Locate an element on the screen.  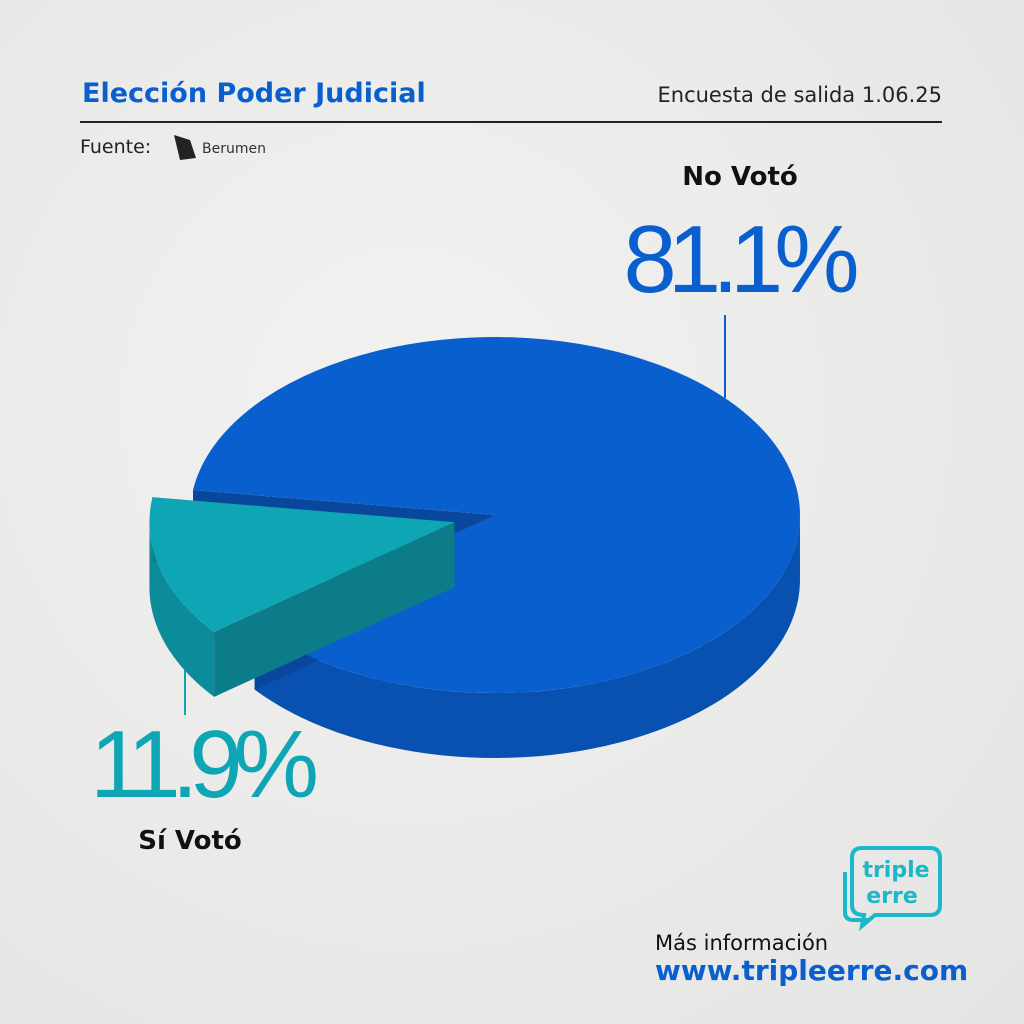
value-label: 81.1% is located at coordinates (739, 259).